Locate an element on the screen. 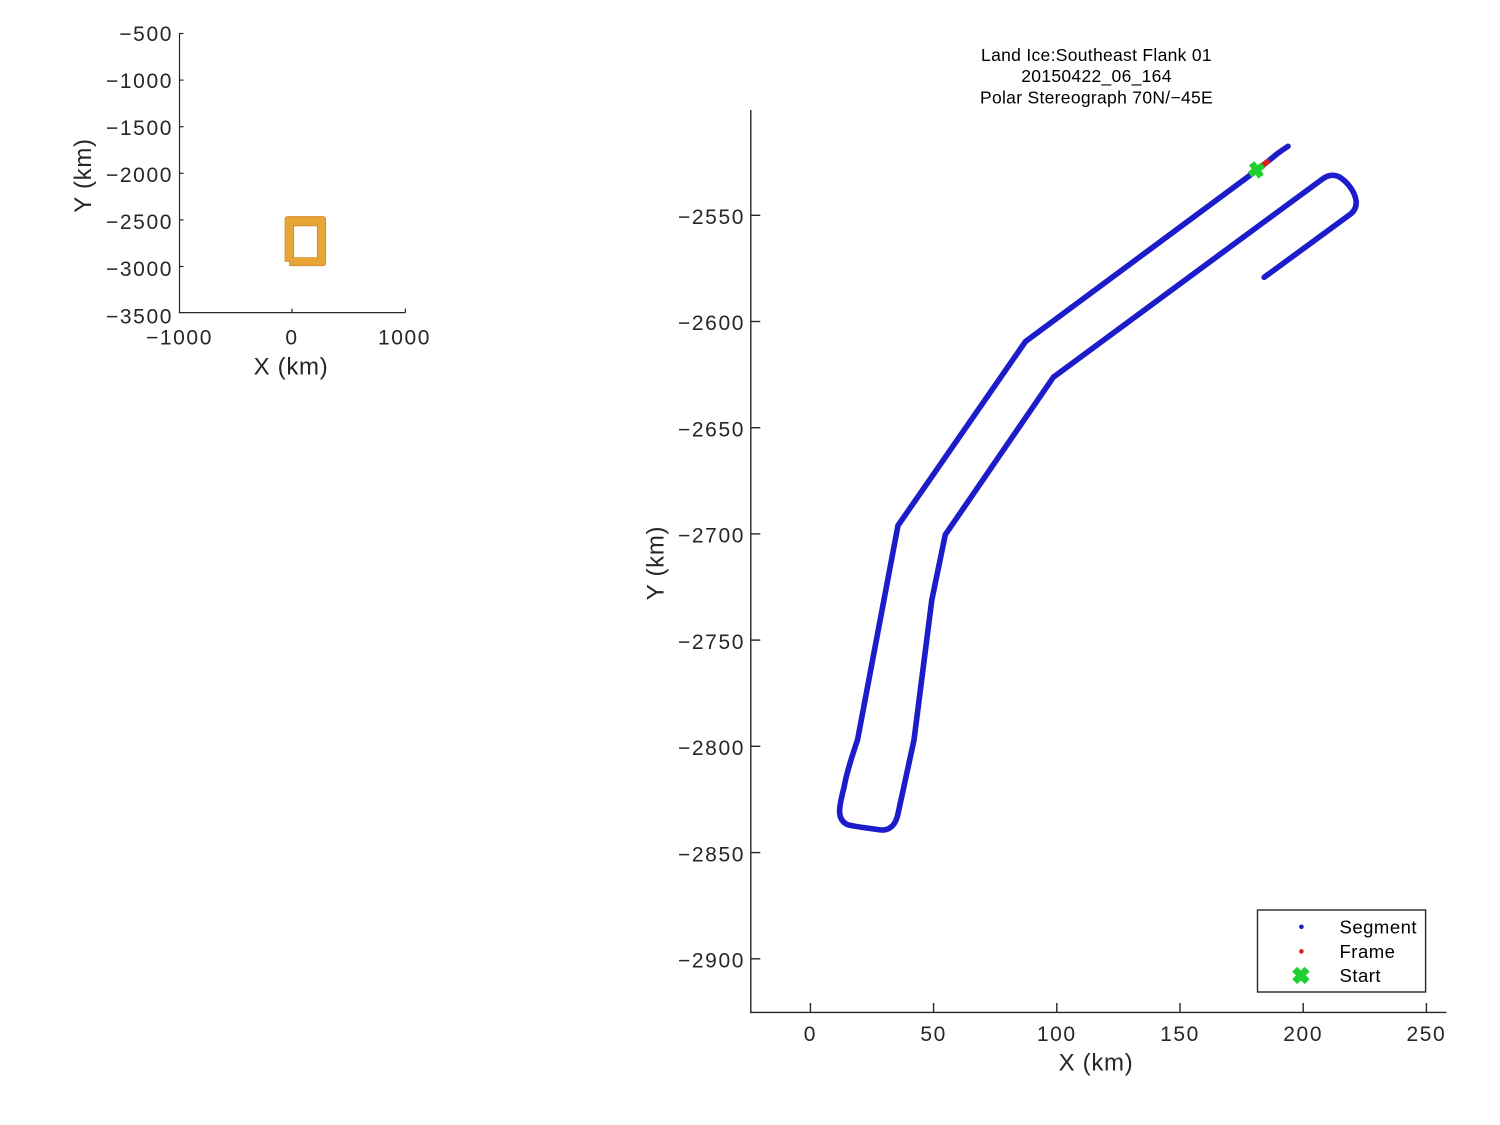 Image resolution: width=1500 pixels, height=1125 pixels. svg-text: −2900 is located at coordinates (711, 961).